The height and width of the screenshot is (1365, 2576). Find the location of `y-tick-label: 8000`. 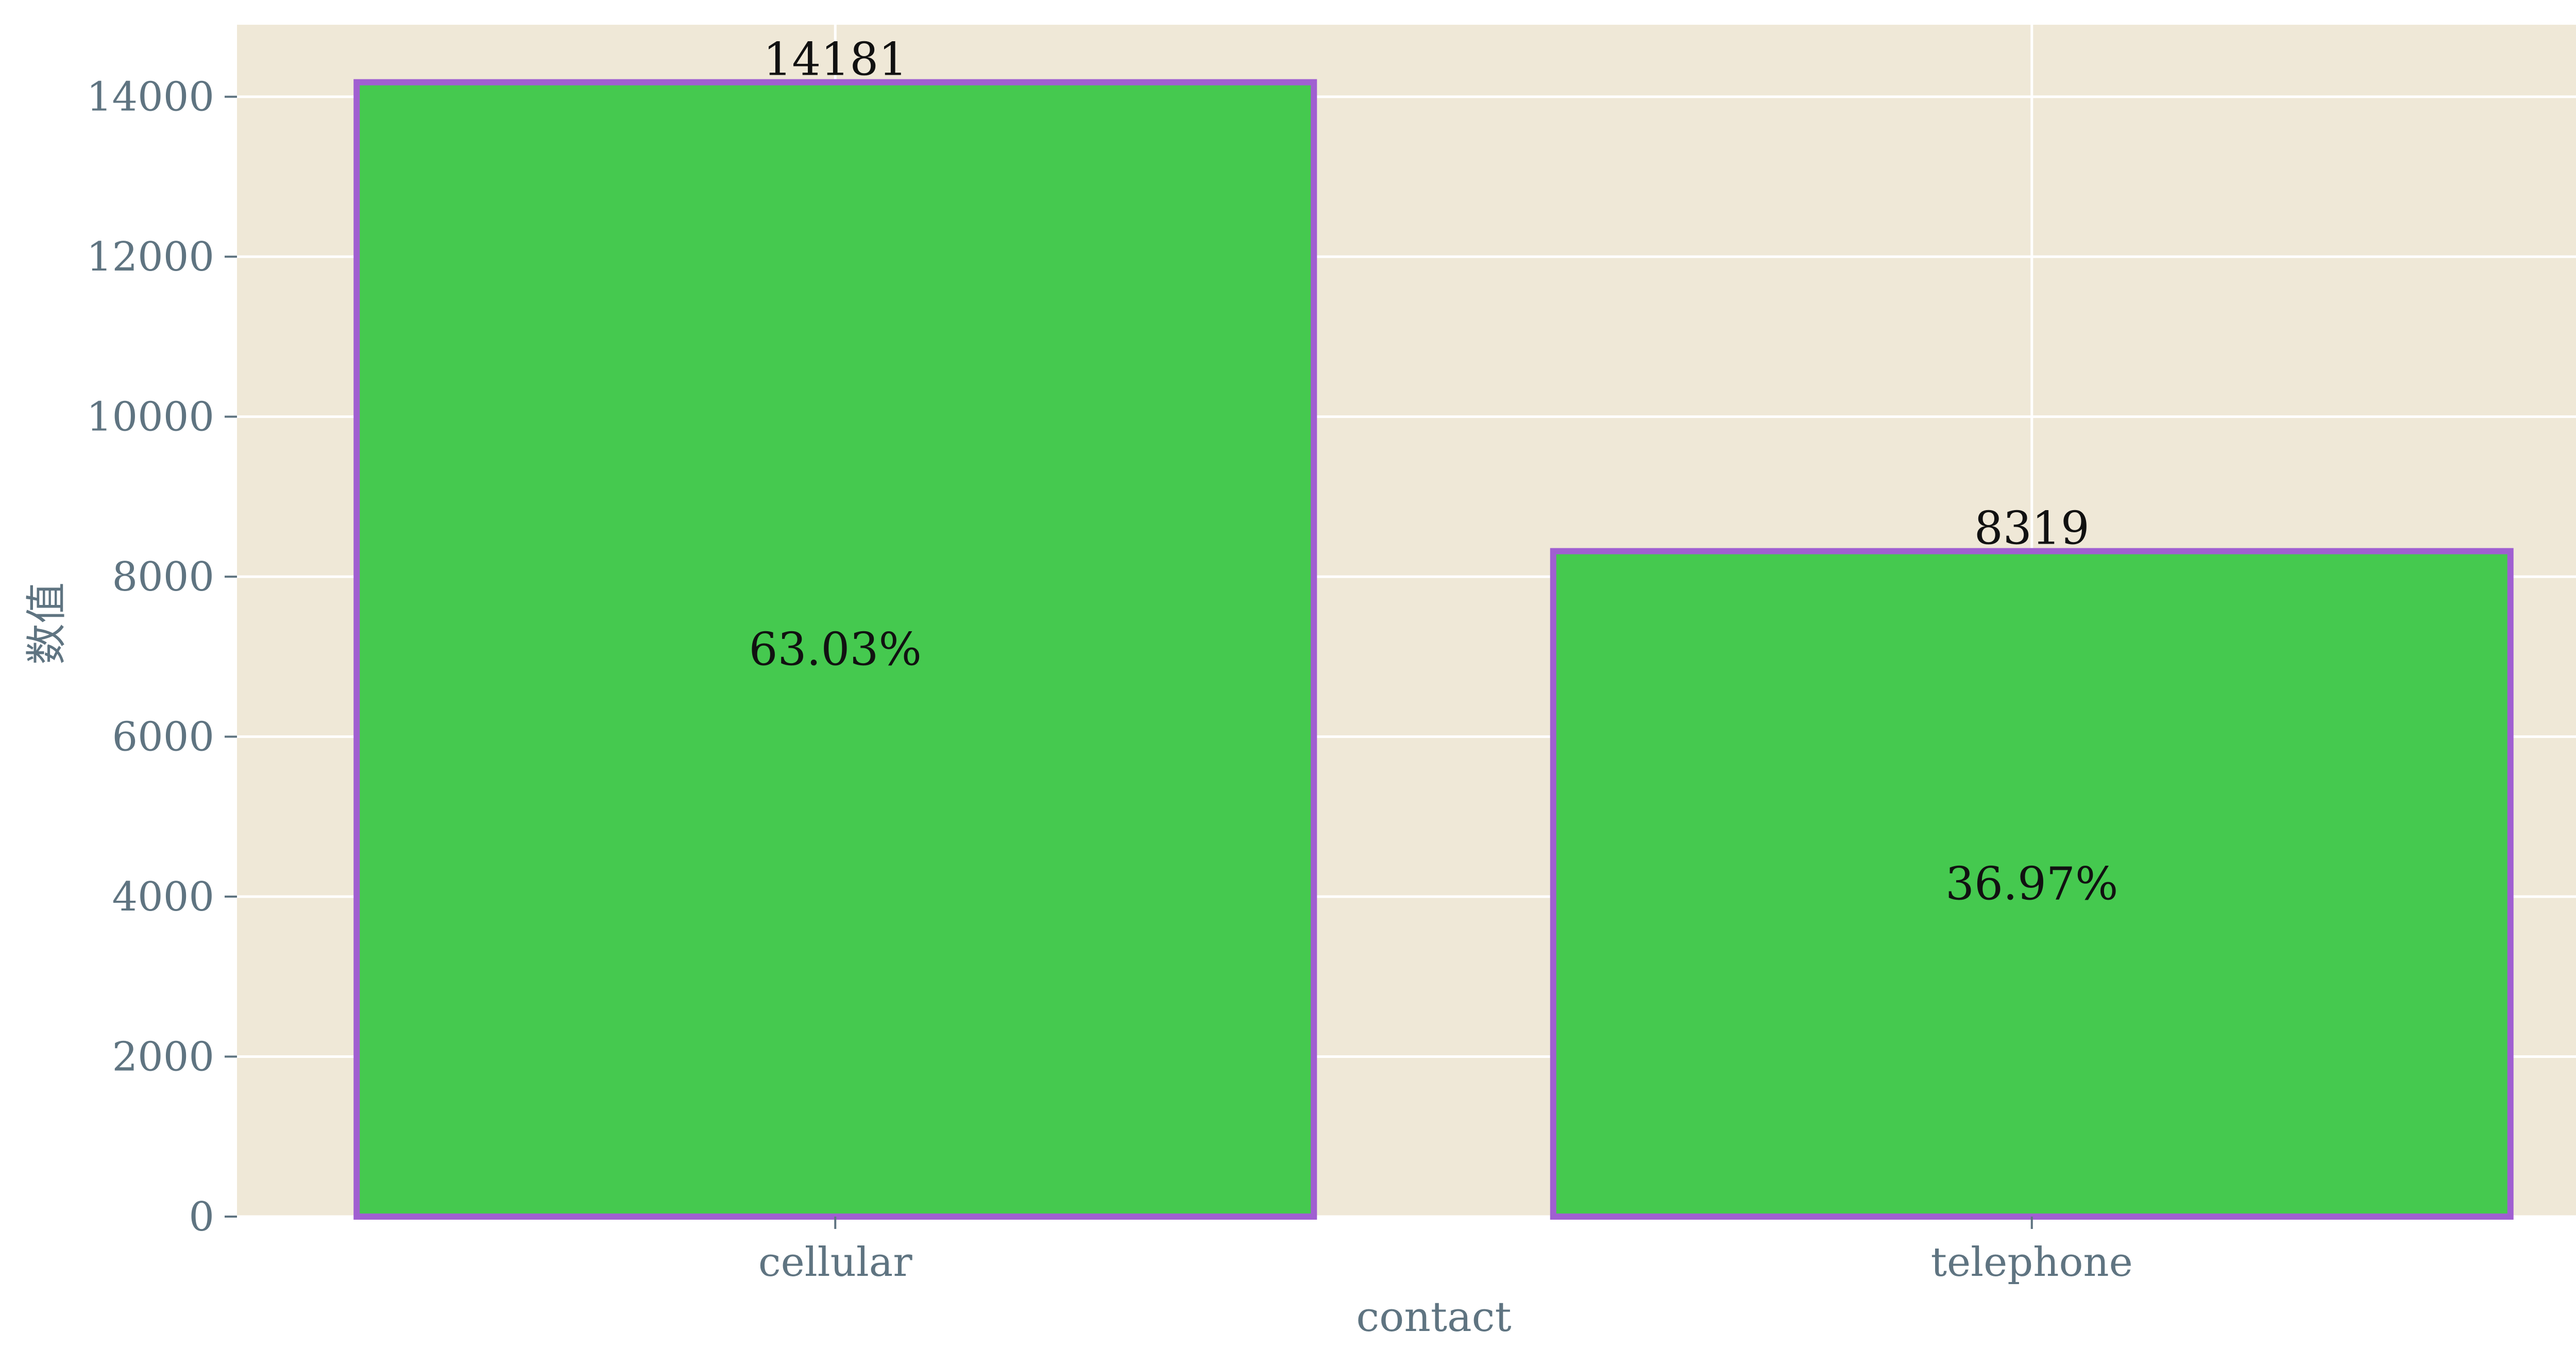

y-tick-label: 8000 is located at coordinates (163, 577).